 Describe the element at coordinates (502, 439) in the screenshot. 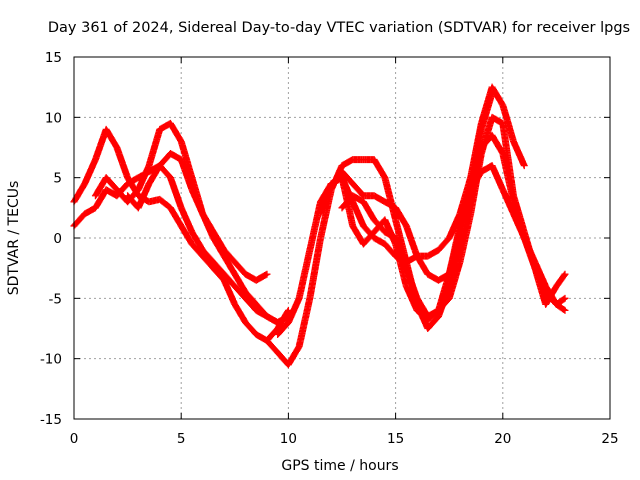

I see `x-tick-label: 20` at that location.